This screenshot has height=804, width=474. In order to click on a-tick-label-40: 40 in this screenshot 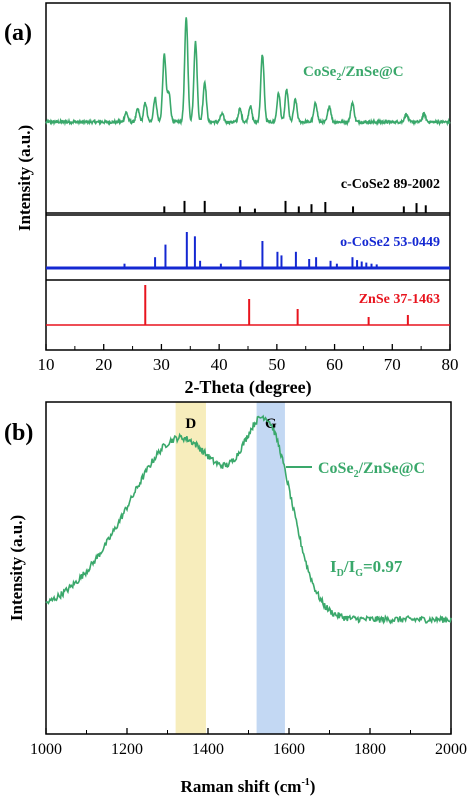, I will do `click(219, 364)`.